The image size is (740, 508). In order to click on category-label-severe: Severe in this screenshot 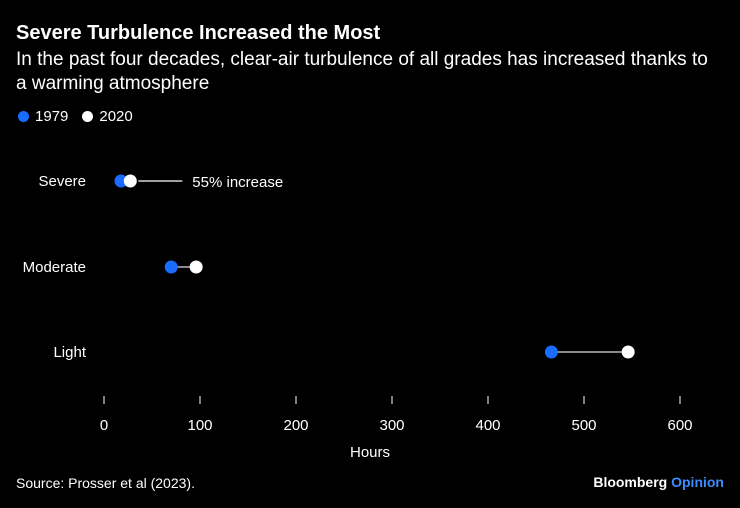, I will do `click(62, 181)`.